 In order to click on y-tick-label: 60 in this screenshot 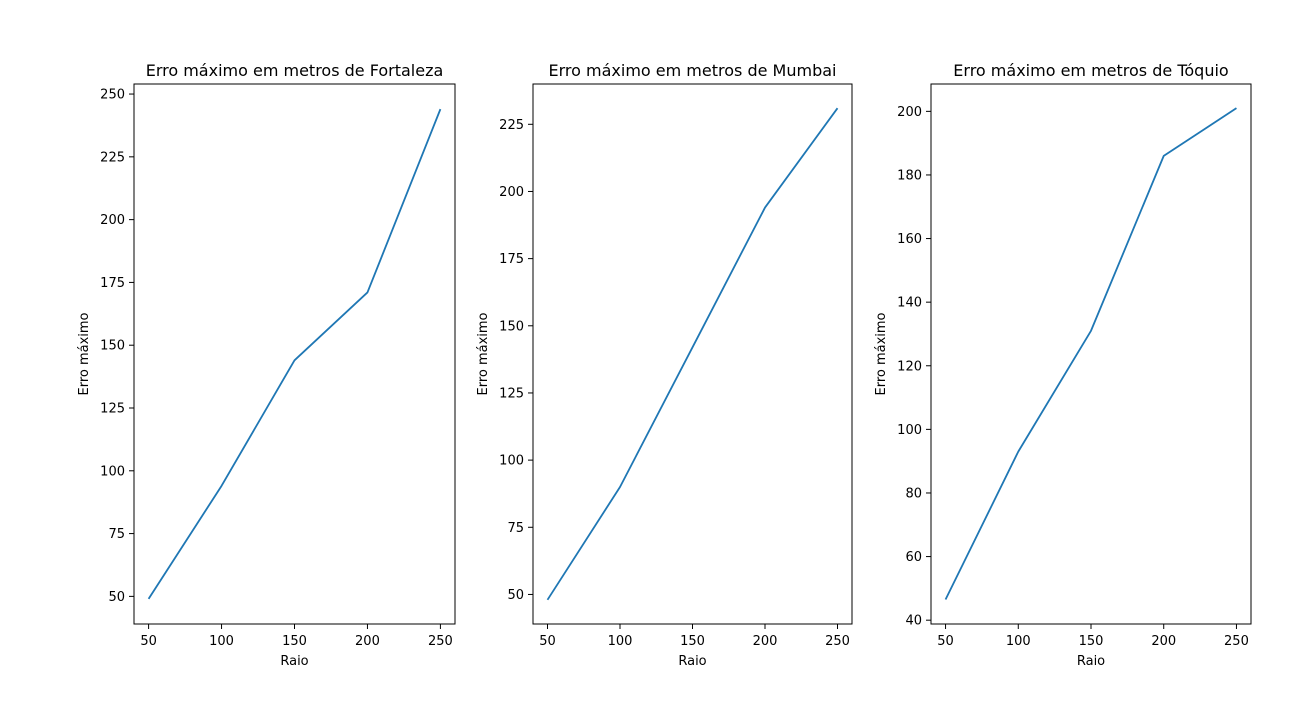, I will do `click(913, 557)`.